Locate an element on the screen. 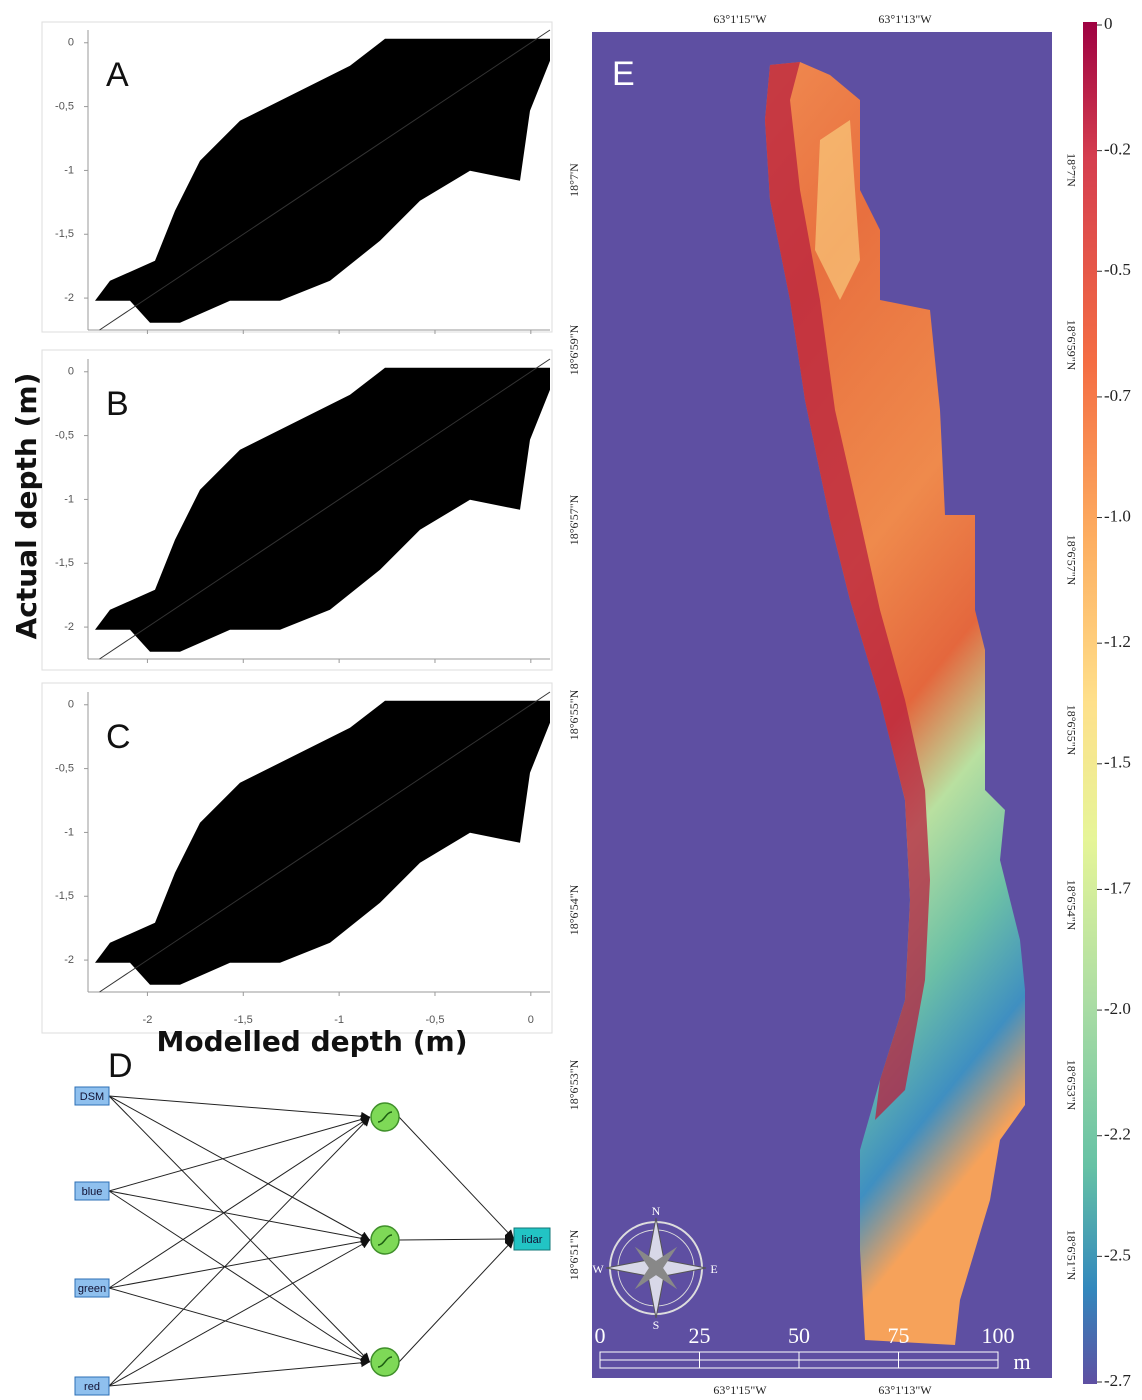  output-node is located at coordinates (532, 1239).